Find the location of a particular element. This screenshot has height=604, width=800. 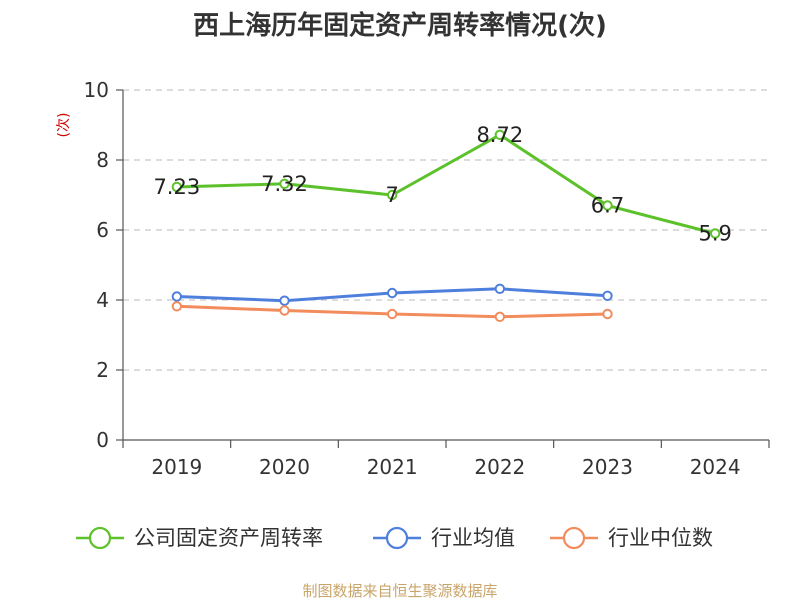

legend-item-2: 行业中位数 is located at coordinates (631, 538).